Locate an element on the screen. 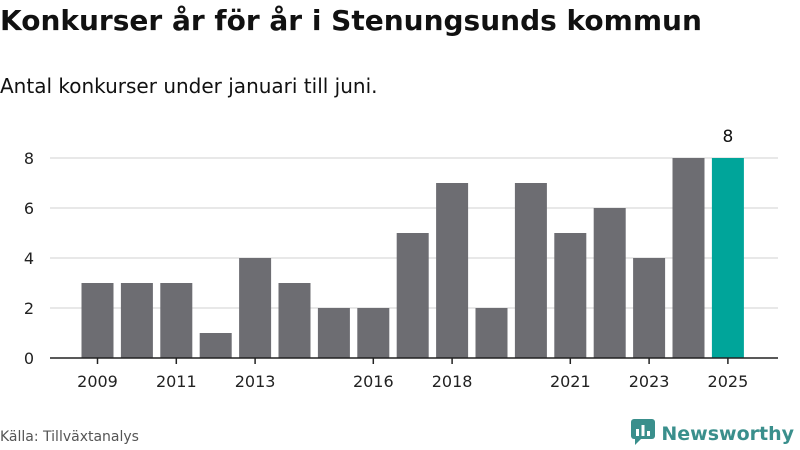  y-tick-label: 4 is located at coordinates (29, 258).